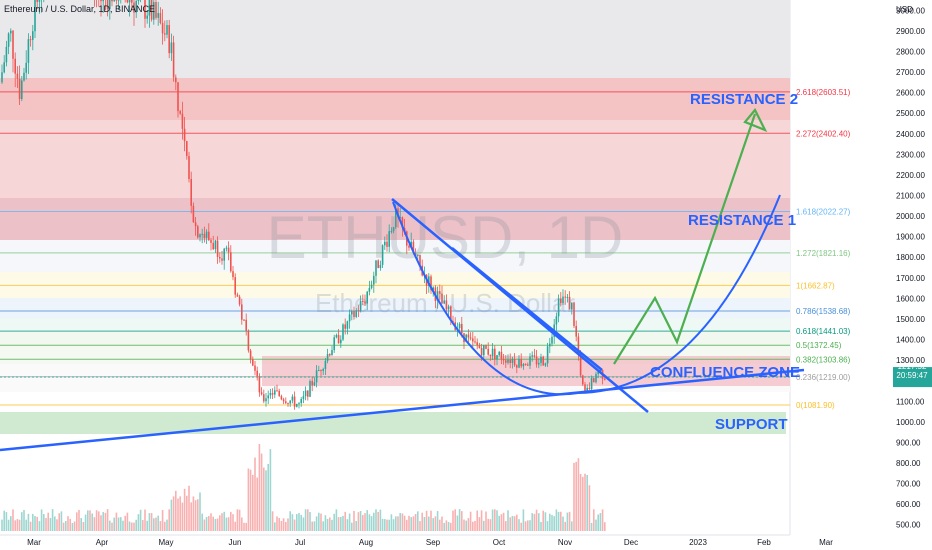 This screenshot has width=932, height=550. I want to click on resistance-1-label: RESISTANCE 1, so click(742, 220).